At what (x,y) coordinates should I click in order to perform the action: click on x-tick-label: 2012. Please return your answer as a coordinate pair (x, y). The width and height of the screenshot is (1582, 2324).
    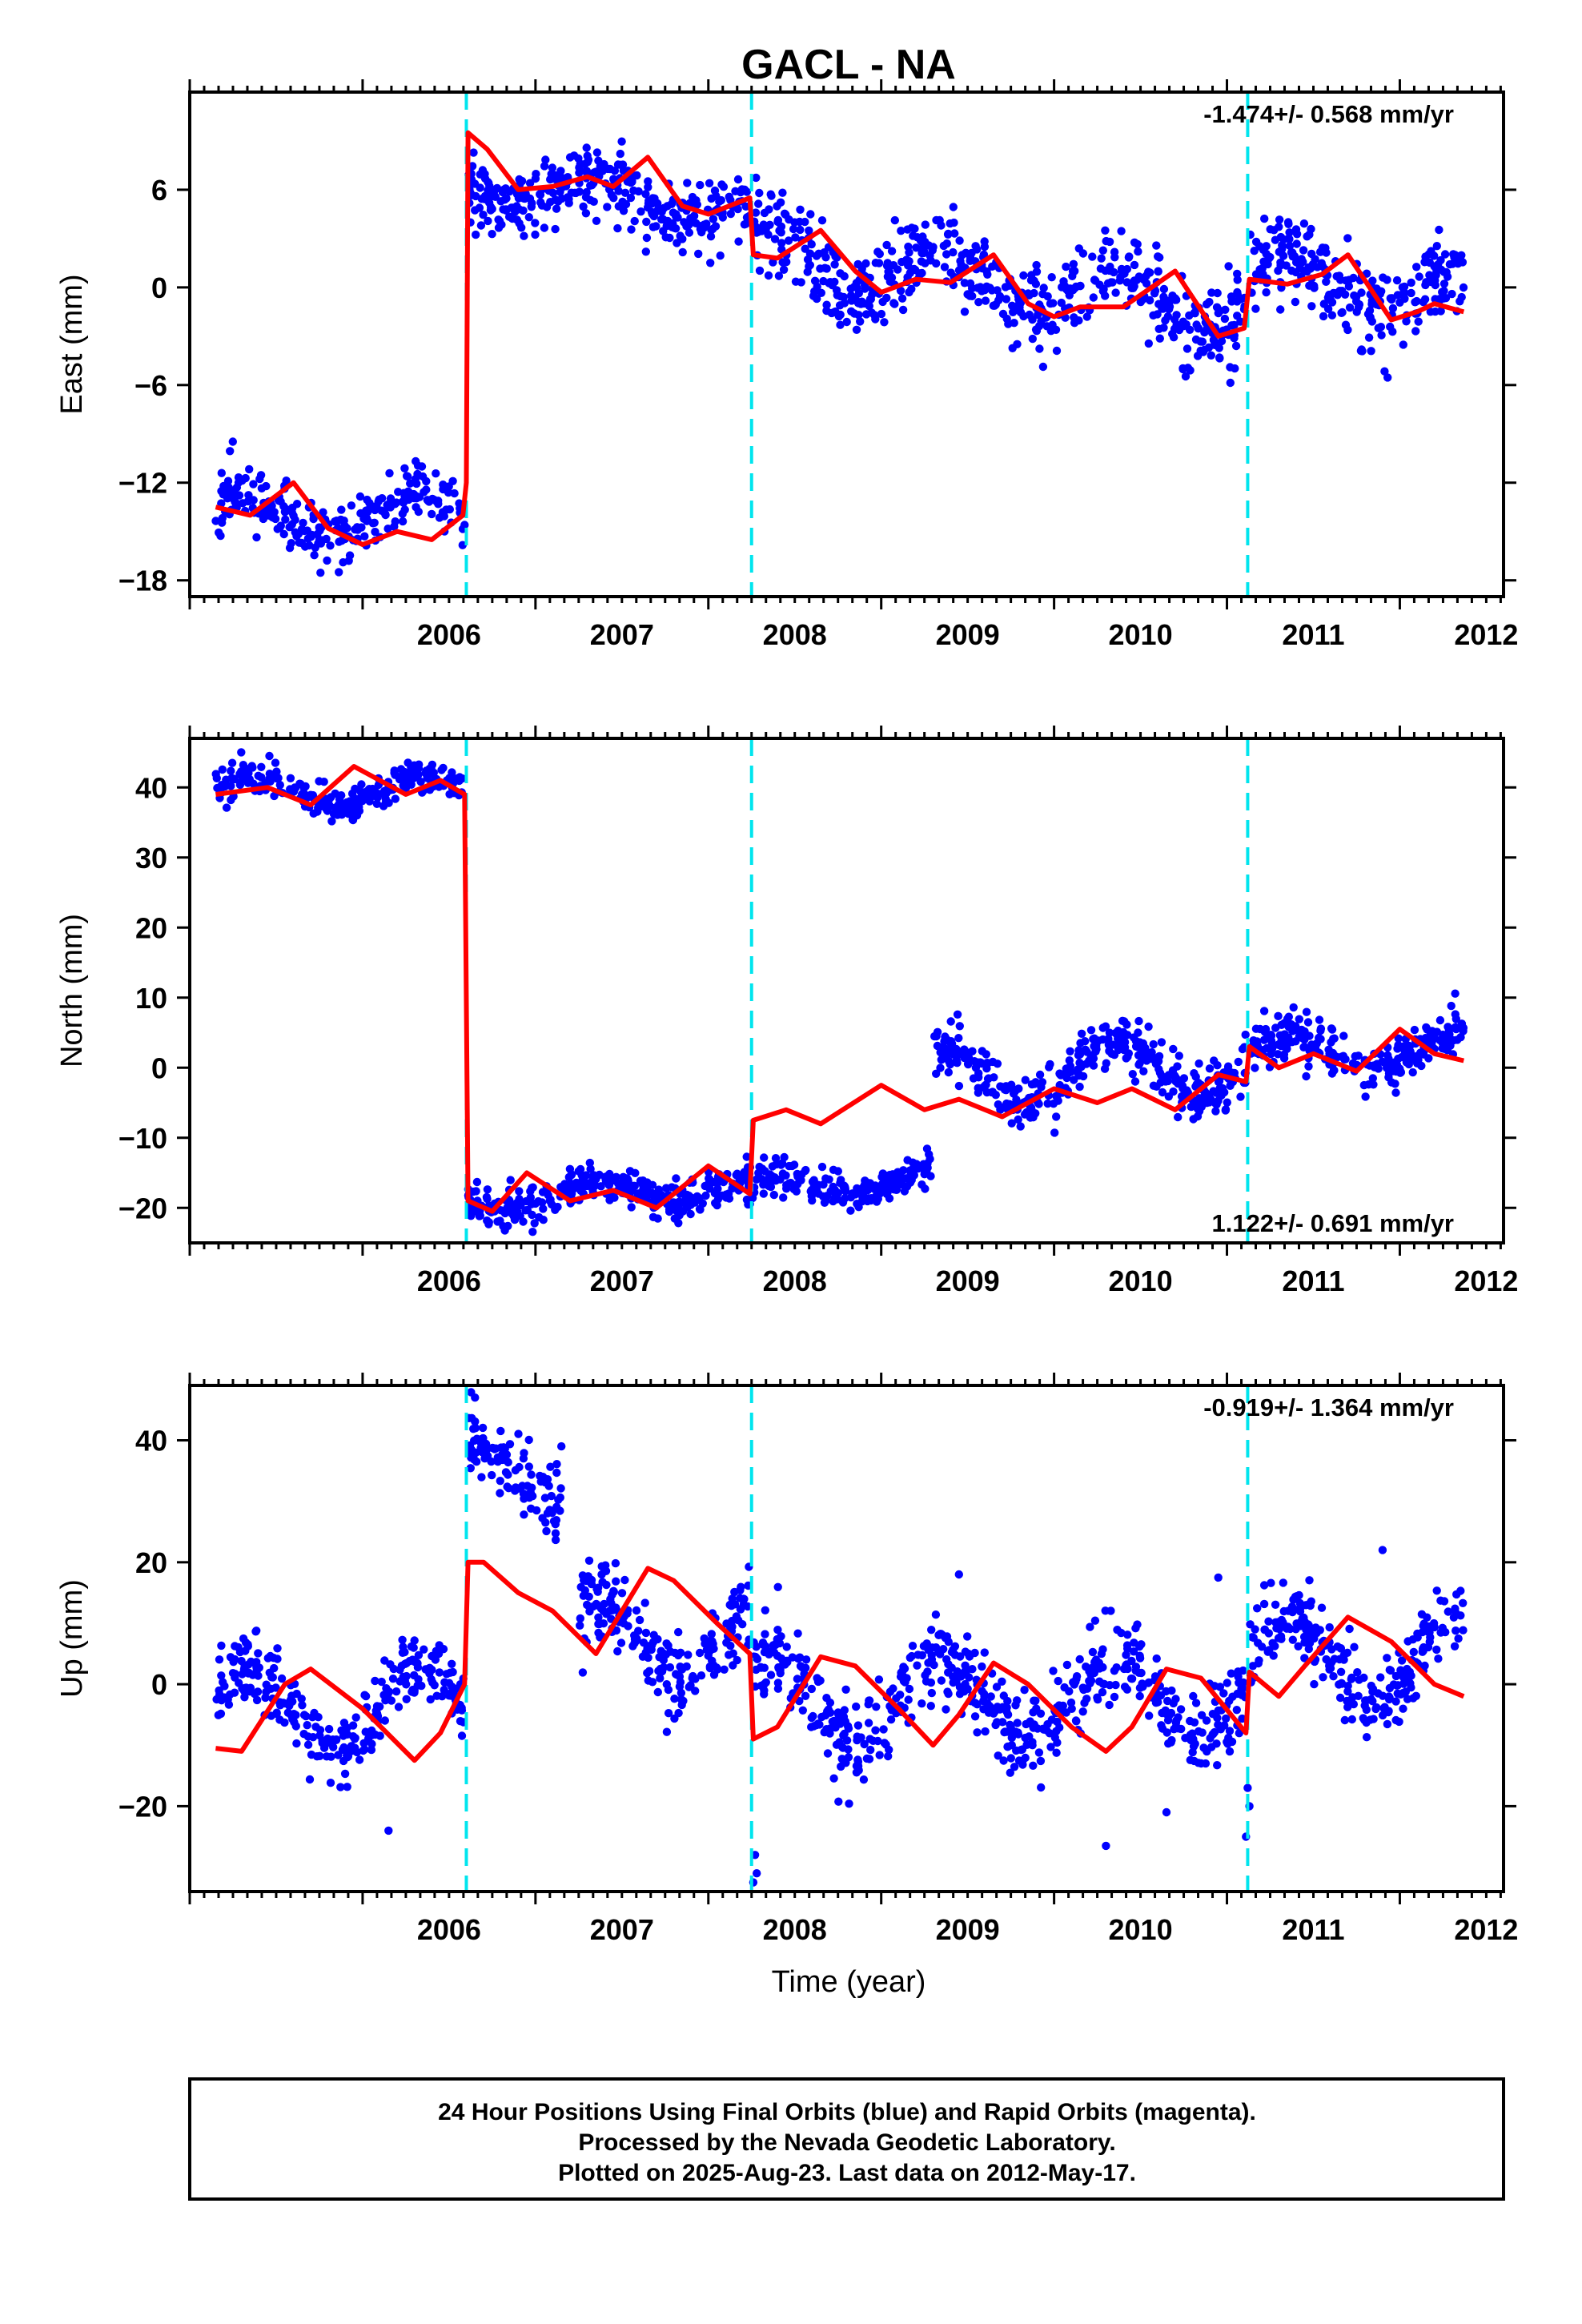
    Looking at the image, I should click on (1486, 634).